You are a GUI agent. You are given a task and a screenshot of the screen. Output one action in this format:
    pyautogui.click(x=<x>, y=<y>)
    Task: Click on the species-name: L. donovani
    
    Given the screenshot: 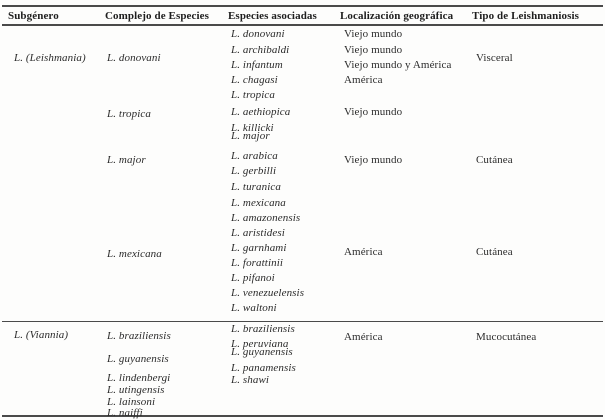 What is the action you would take?
    pyautogui.click(x=258, y=34)
    